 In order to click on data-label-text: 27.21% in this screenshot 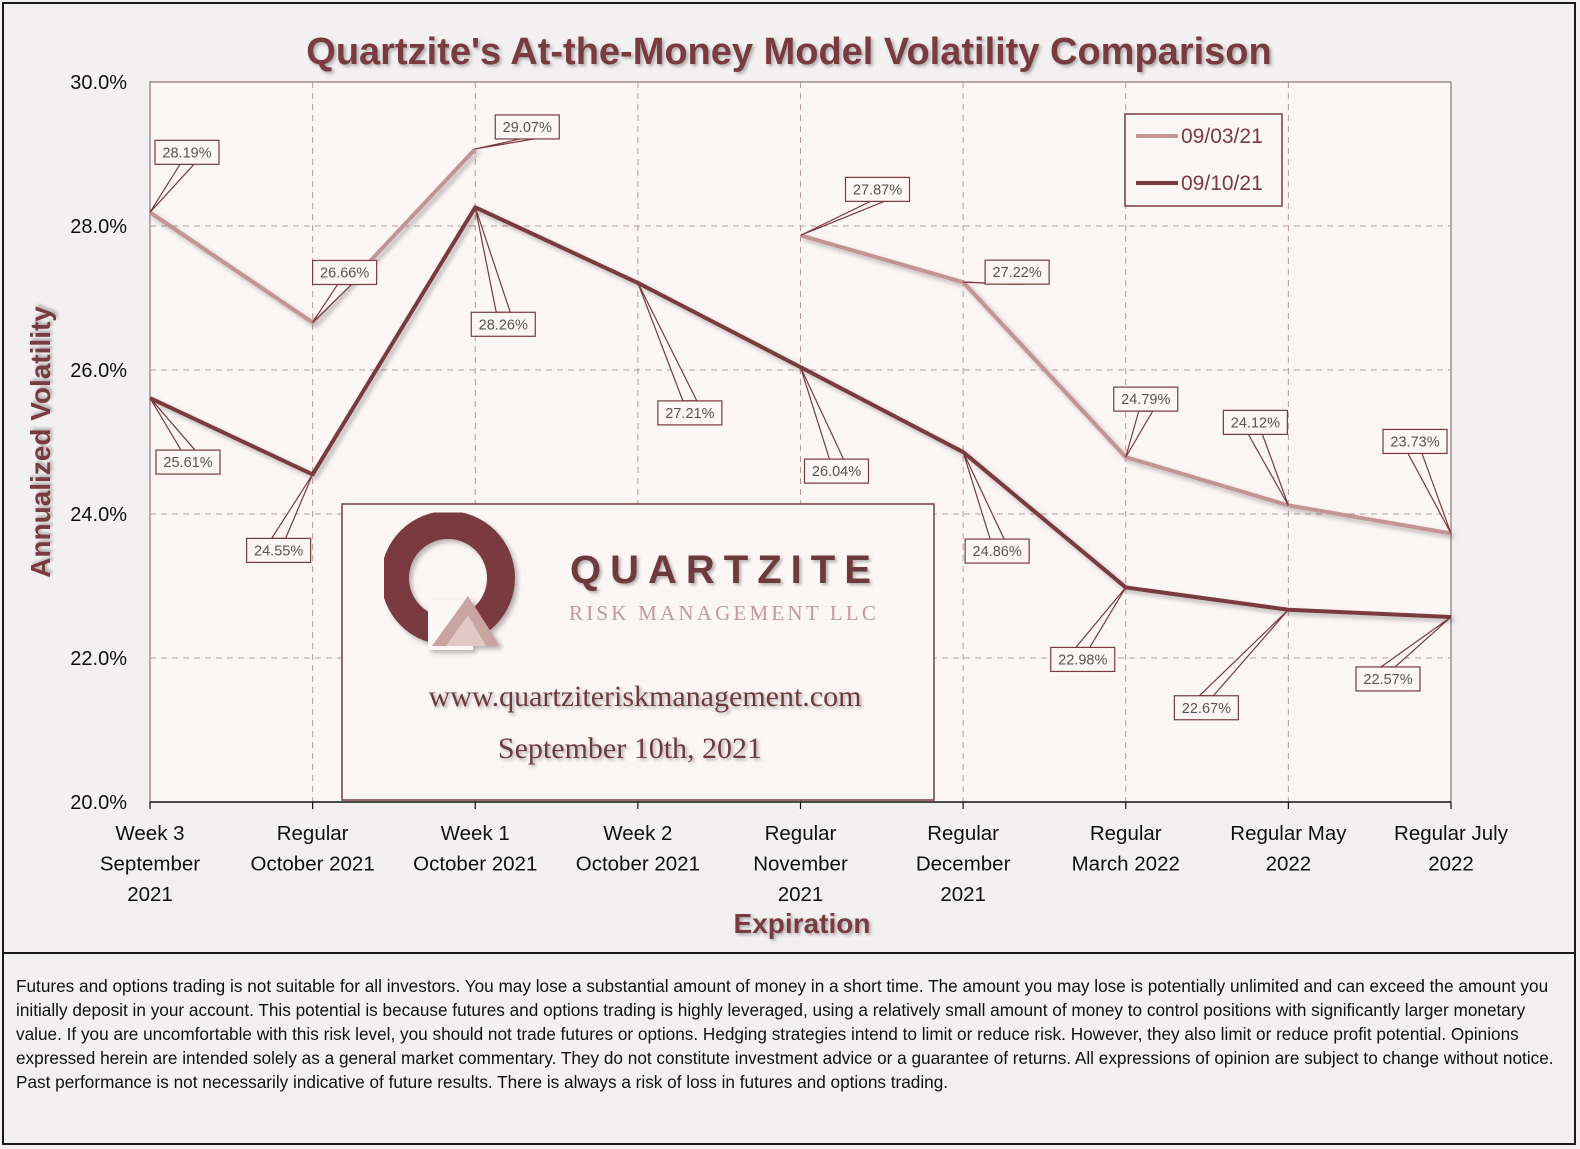, I will do `click(689, 414)`.